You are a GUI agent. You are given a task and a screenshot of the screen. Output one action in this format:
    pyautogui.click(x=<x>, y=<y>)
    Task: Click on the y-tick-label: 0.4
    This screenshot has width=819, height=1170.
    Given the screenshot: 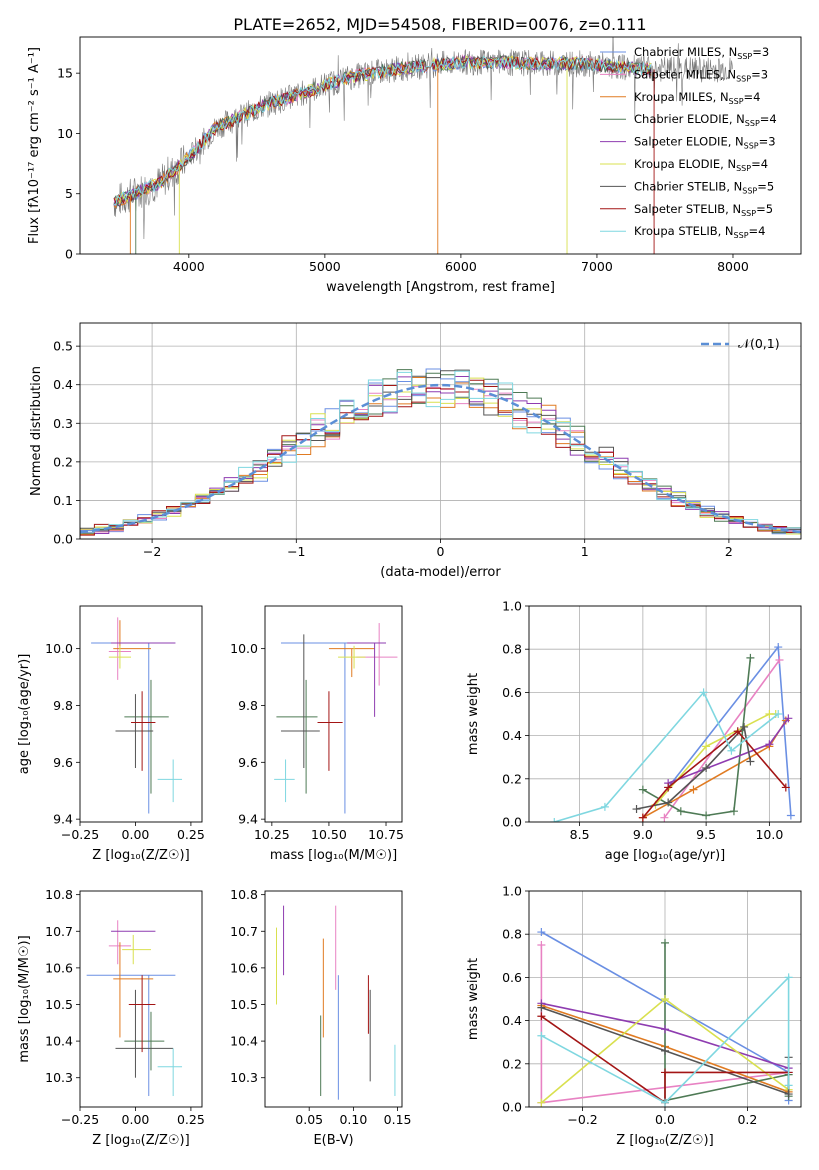 What is the action you would take?
    pyautogui.click(x=512, y=1020)
    